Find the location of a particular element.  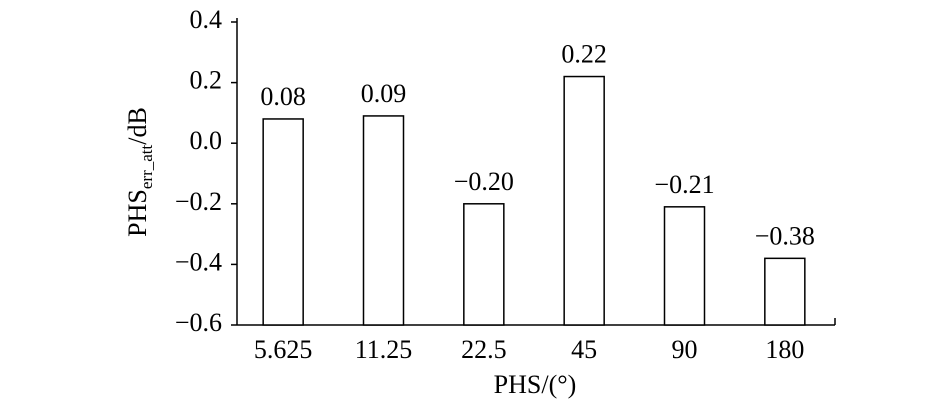

y-tick-label: 0.4 is located at coordinates (206, 19).